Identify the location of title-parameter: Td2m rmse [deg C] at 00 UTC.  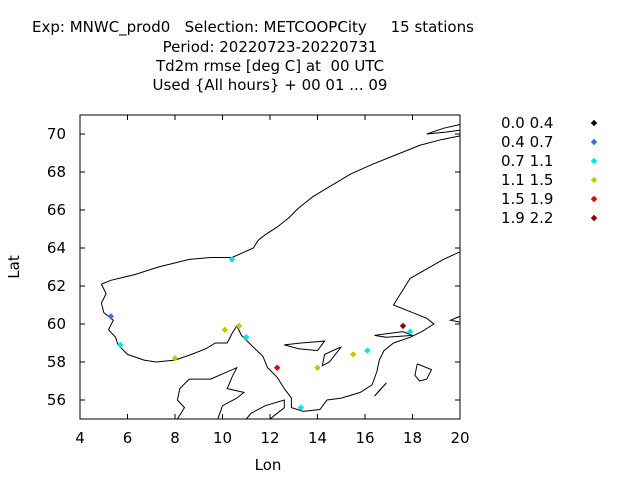
(270, 66).